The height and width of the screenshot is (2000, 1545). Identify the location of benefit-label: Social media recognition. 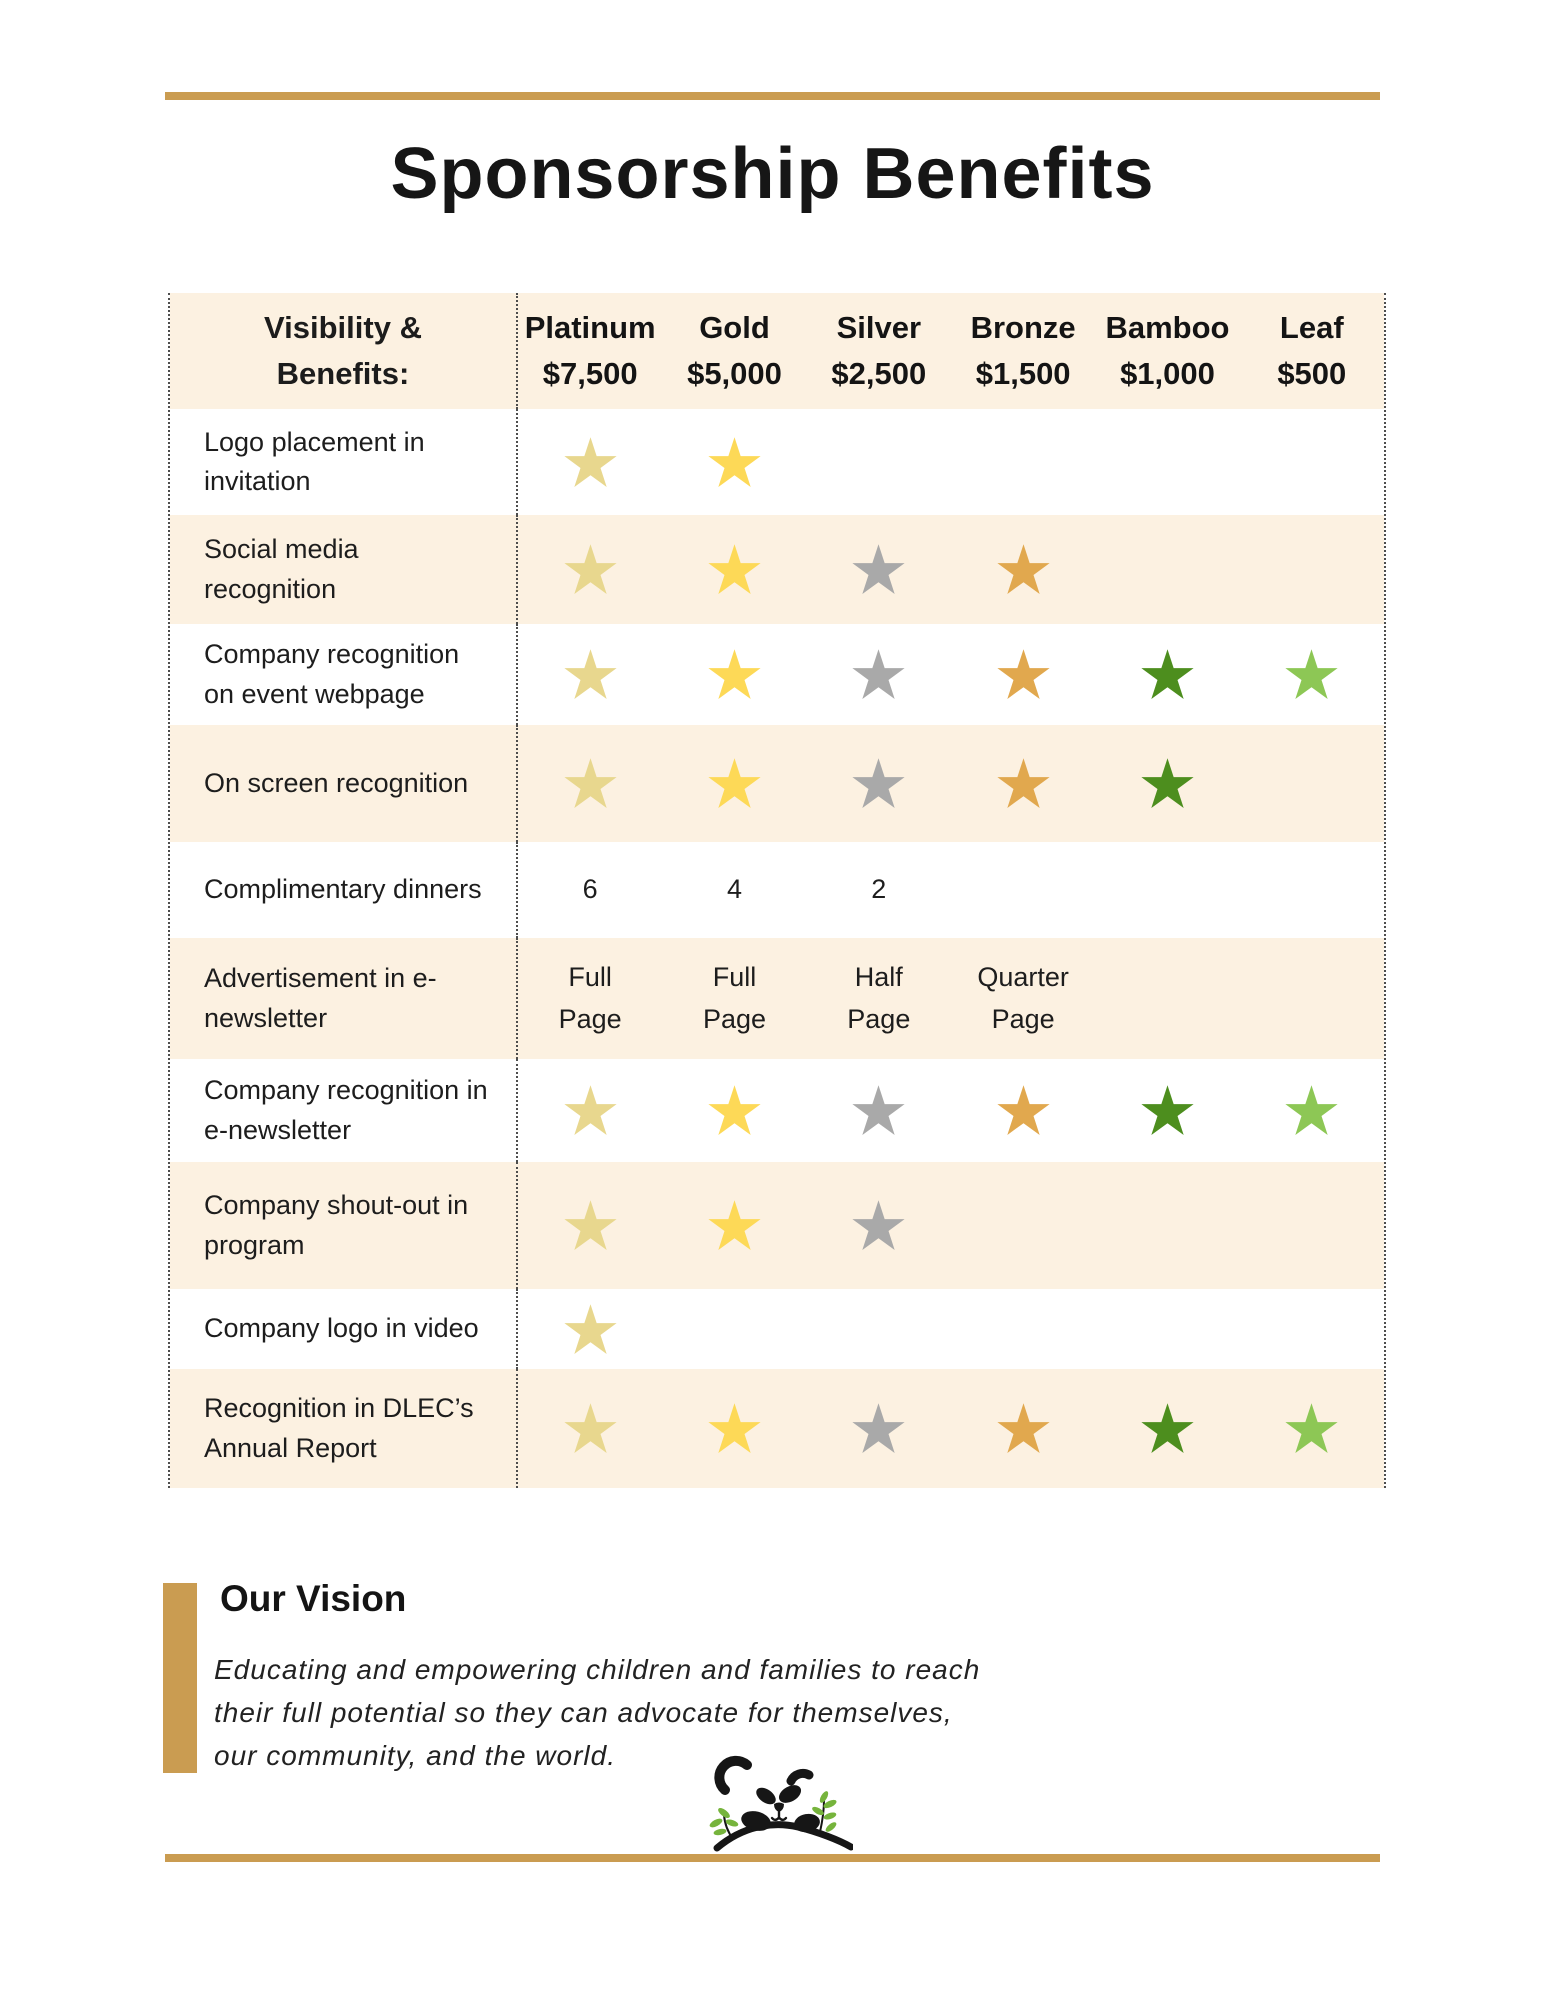
(344, 569).